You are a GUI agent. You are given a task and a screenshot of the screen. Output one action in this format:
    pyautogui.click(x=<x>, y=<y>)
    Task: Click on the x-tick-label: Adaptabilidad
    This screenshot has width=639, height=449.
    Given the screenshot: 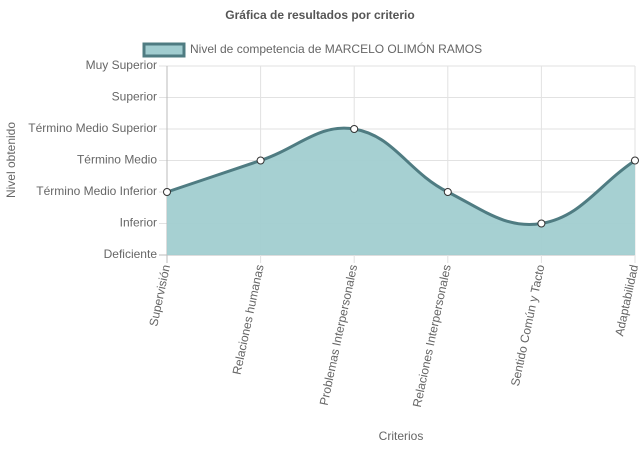 What is the action you would take?
    pyautogui.click(x=625, y=300)
    